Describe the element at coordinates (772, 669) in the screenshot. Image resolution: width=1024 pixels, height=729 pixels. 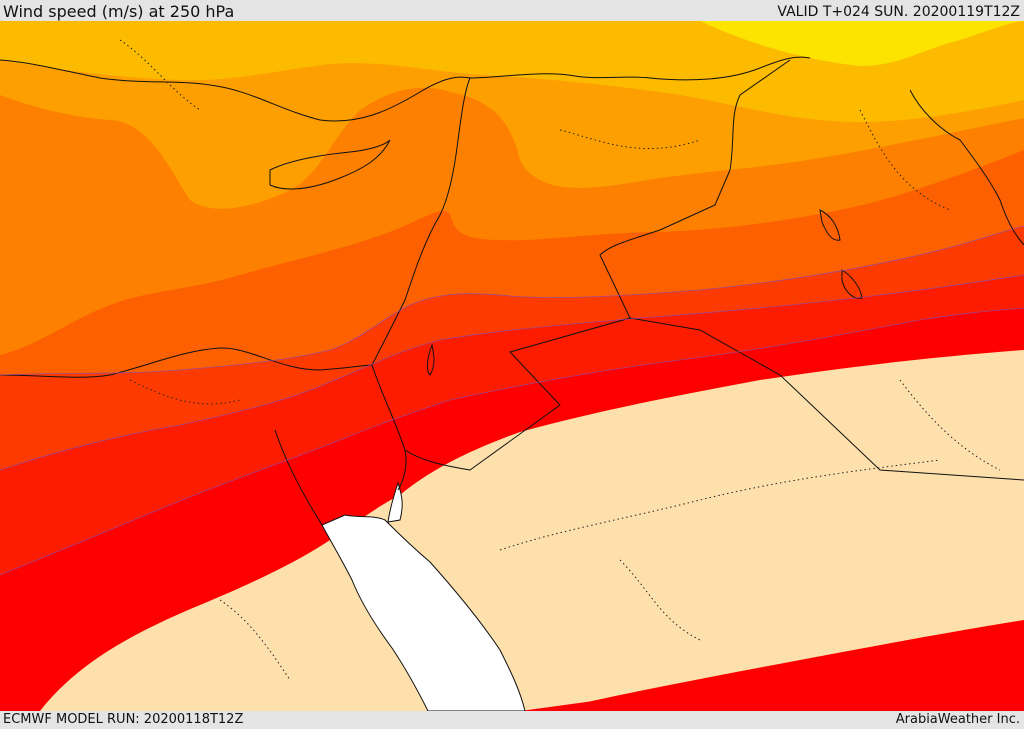
I see `band-bottom-red` at that location.